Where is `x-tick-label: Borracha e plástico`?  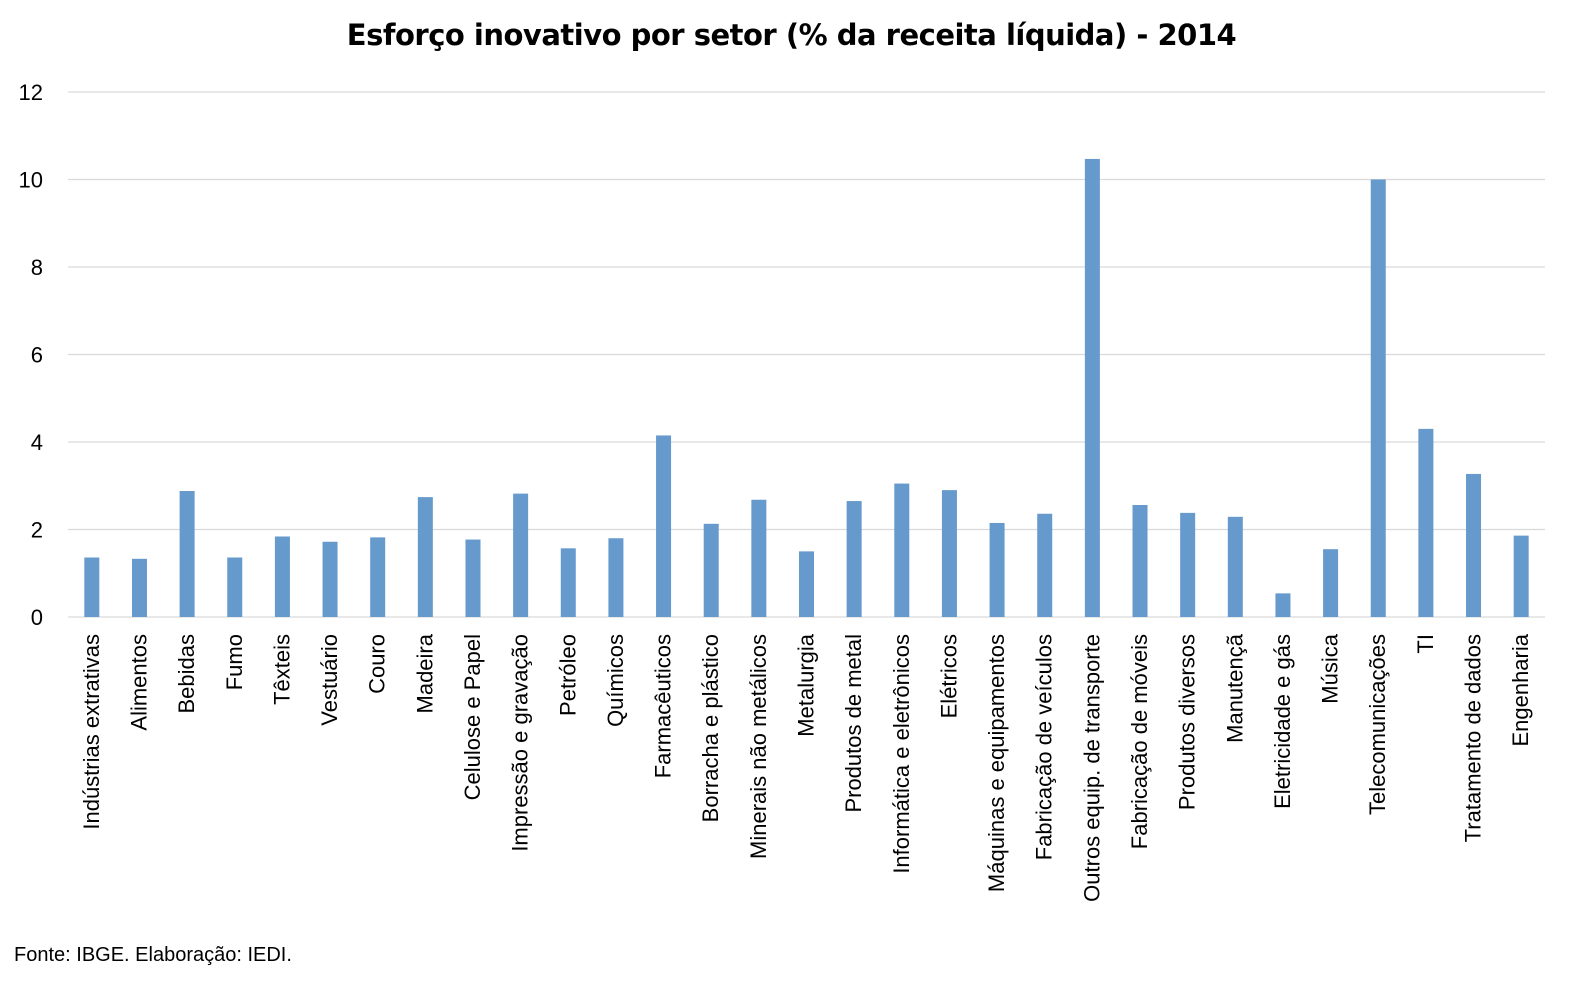 x-tick-label: Borracha e plástico is located at coordinates (710, 728).